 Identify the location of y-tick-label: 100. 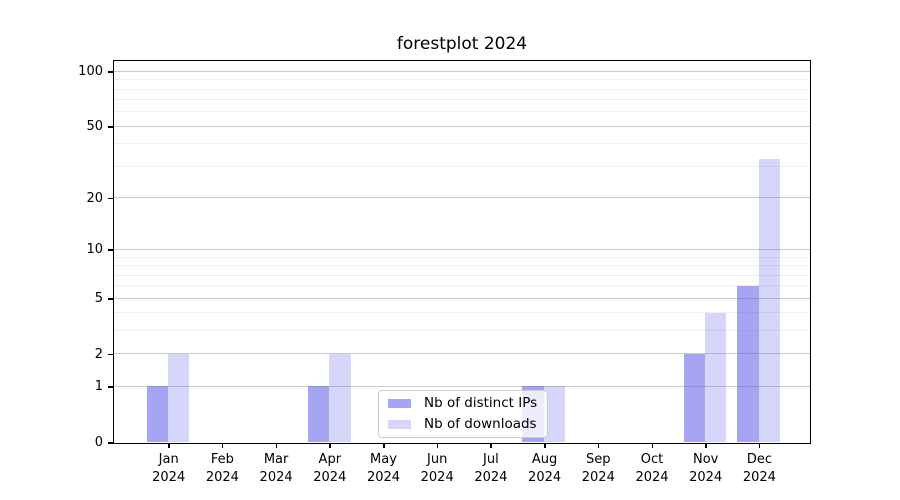
(90, 72).